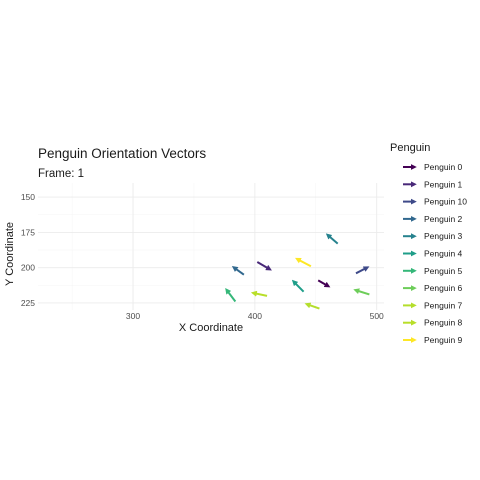 The width and height of the screenshot is (480, 480). I want to click on legend-item: Penguin 2, so click(433, 219).